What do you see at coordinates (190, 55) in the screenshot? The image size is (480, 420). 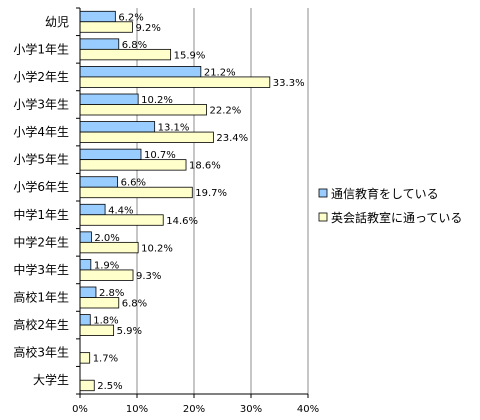 I see `data-label: 15.9%` at bounding box center [190, 55].